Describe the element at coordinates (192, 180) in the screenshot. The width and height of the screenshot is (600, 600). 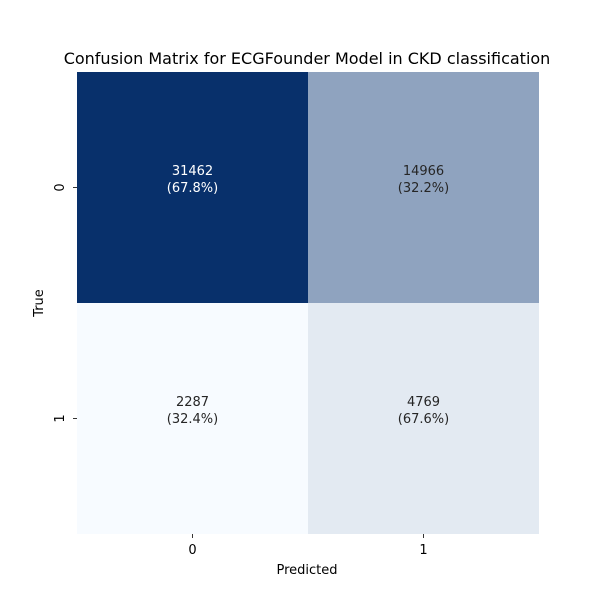
I see `cell-value-label: 31462 (67.8%)` at that location.